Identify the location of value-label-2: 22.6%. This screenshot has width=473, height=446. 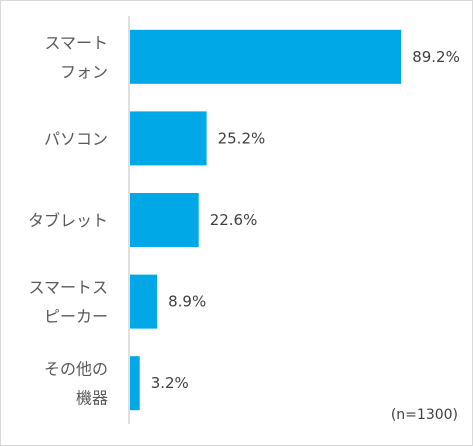
(234, 220).